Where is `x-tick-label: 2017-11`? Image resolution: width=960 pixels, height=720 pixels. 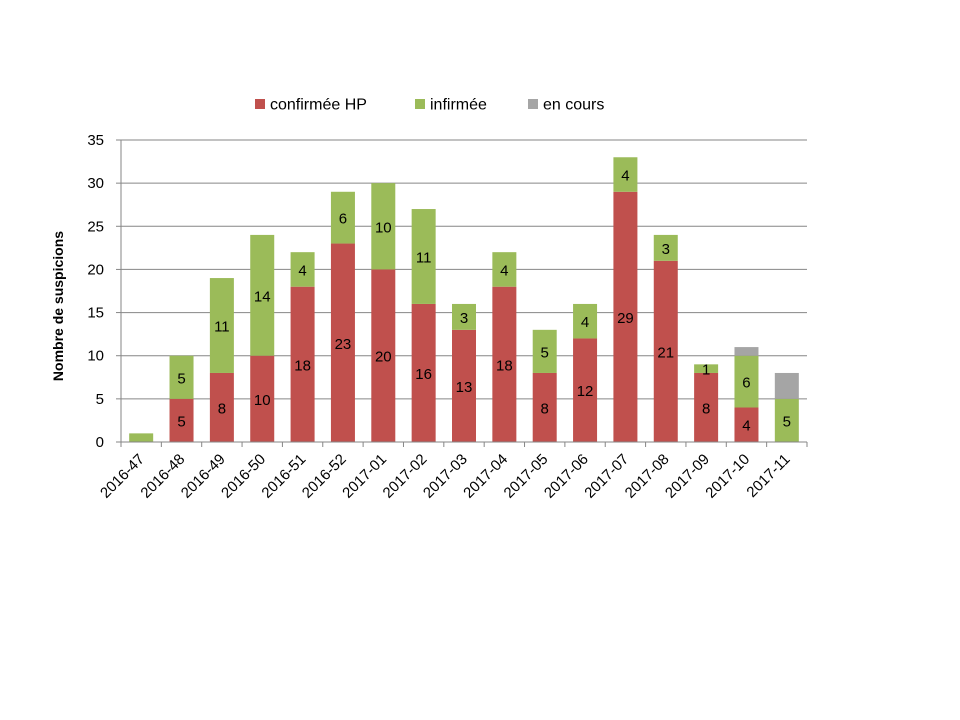
x-tick-label: 2017-11 is located at coordinates (768, 476).